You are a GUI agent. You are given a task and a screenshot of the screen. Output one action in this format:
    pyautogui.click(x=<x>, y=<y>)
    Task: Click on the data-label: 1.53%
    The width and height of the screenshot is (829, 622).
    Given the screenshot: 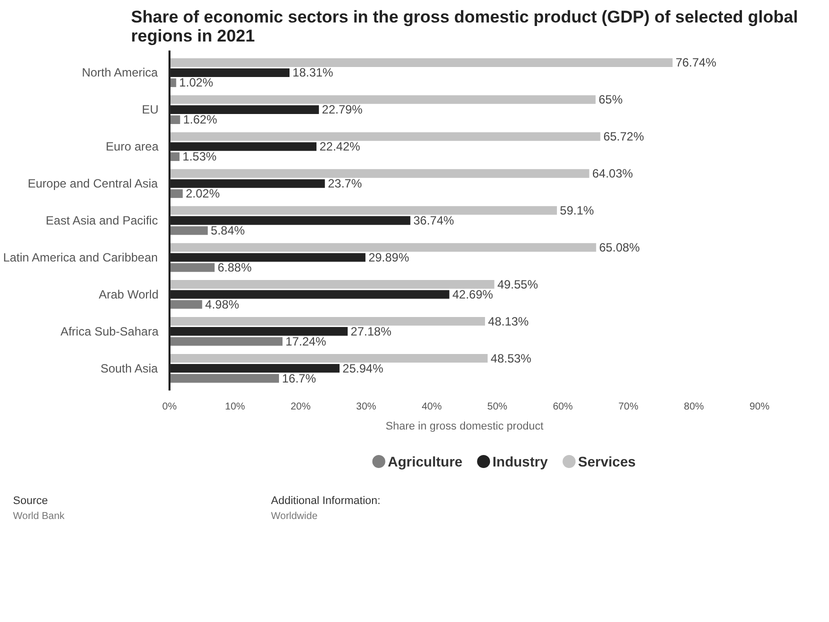 What is the action you would take?
    pyautogui.click(x=199, y=157)
    